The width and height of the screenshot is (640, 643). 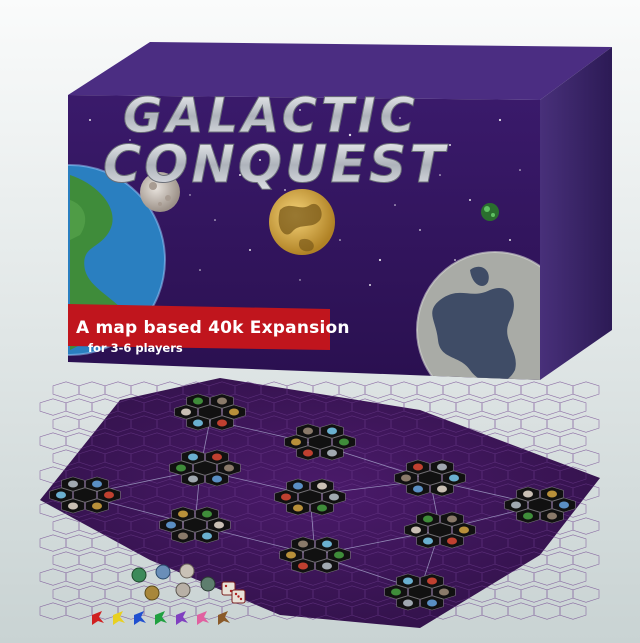 What do you see at coordinates (271, 116) in the screenshot?
I see `title-line-1: GALACTIC` at bounding box center [271, 116].